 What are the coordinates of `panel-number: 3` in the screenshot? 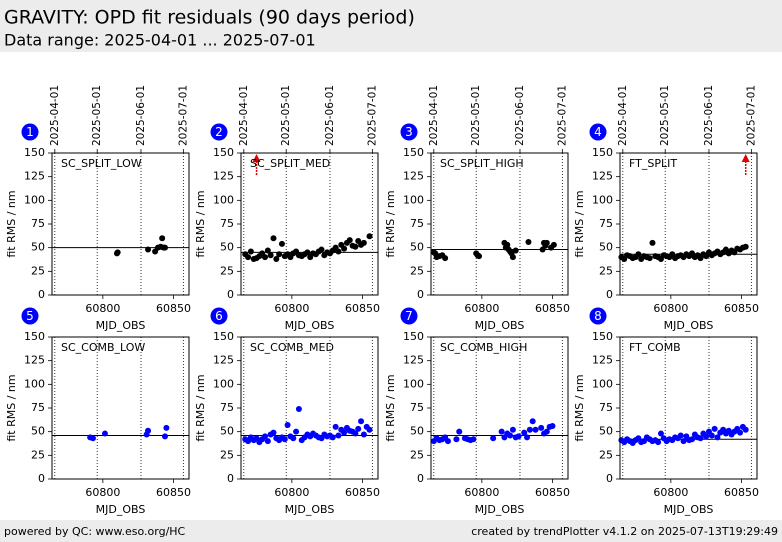 It's located at (409, 132).